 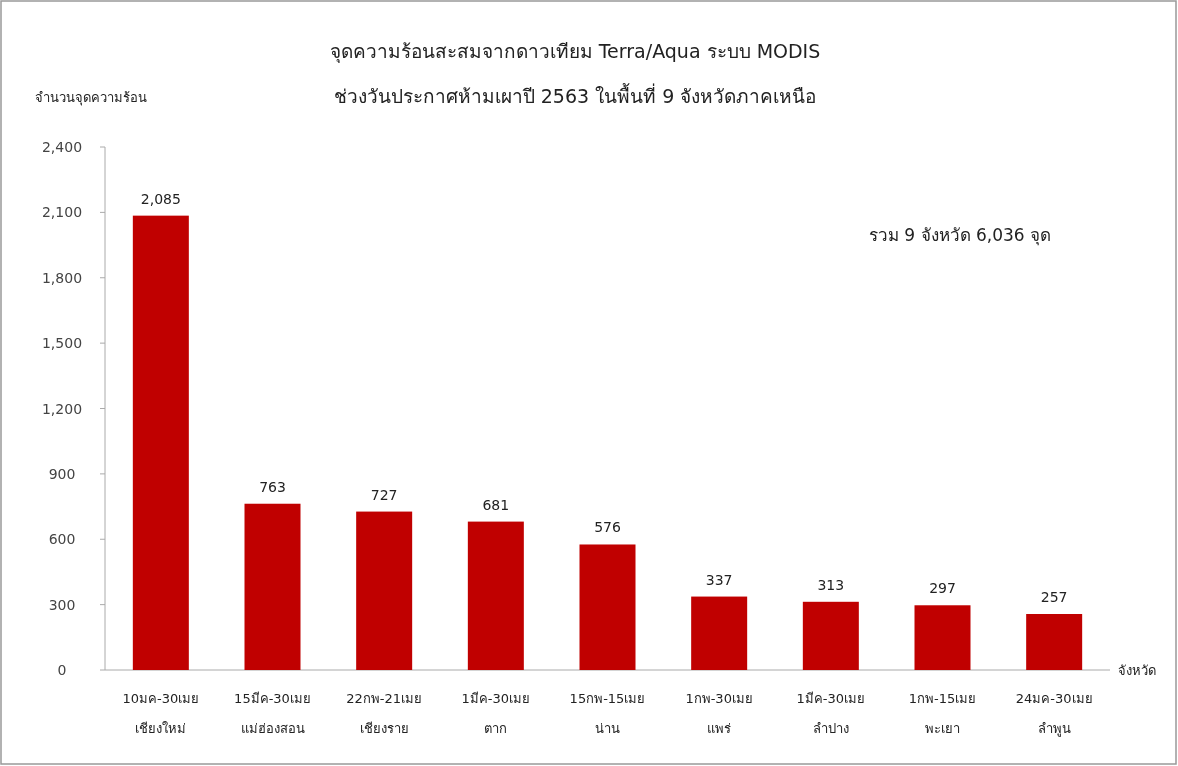 What do you see at coordinates (1137, 670) in the screenshot?
I see `x-axis-title: จังหวัด` at bounding box center [1137, 670].